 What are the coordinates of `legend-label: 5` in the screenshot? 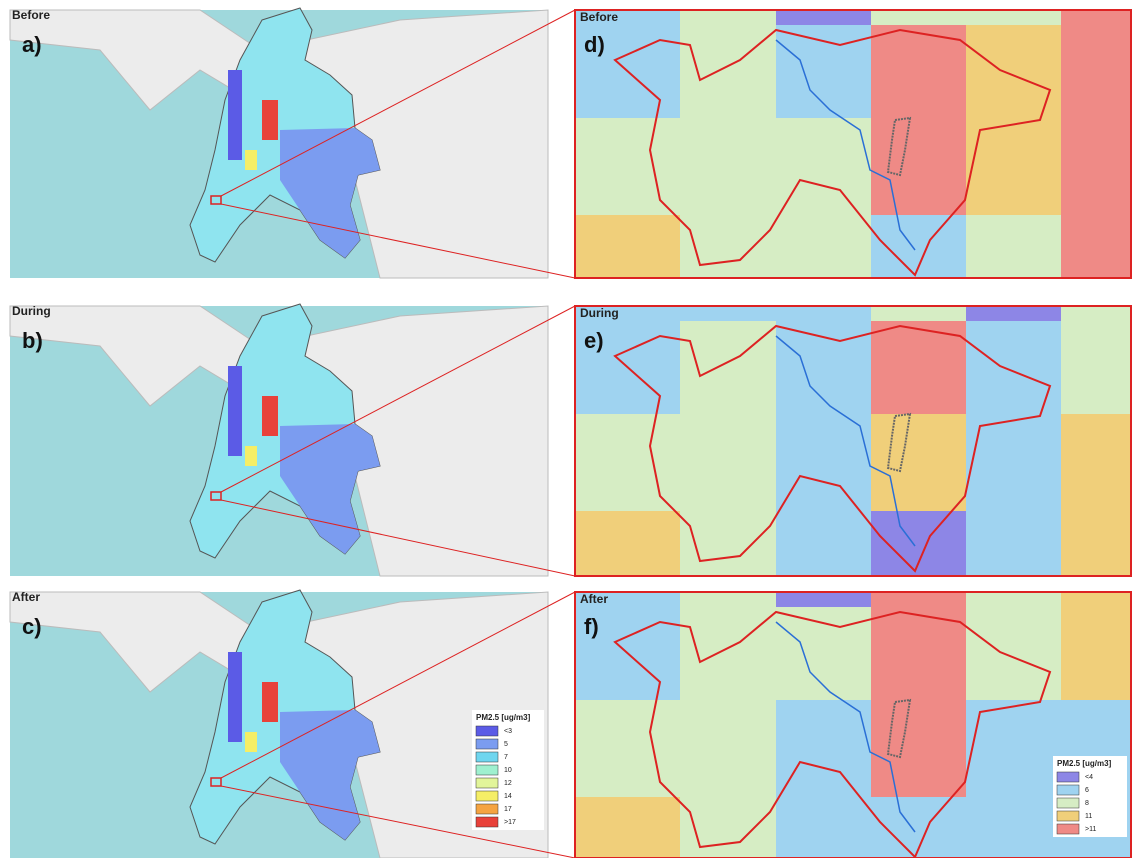 It's located at (506, 744).